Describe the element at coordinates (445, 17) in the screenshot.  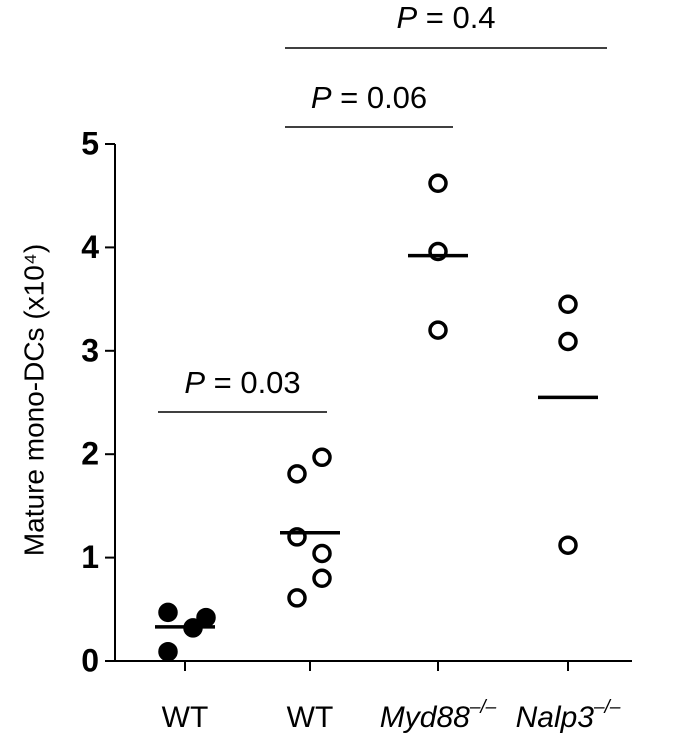
I see `p-value: P = 0.4` at that location.